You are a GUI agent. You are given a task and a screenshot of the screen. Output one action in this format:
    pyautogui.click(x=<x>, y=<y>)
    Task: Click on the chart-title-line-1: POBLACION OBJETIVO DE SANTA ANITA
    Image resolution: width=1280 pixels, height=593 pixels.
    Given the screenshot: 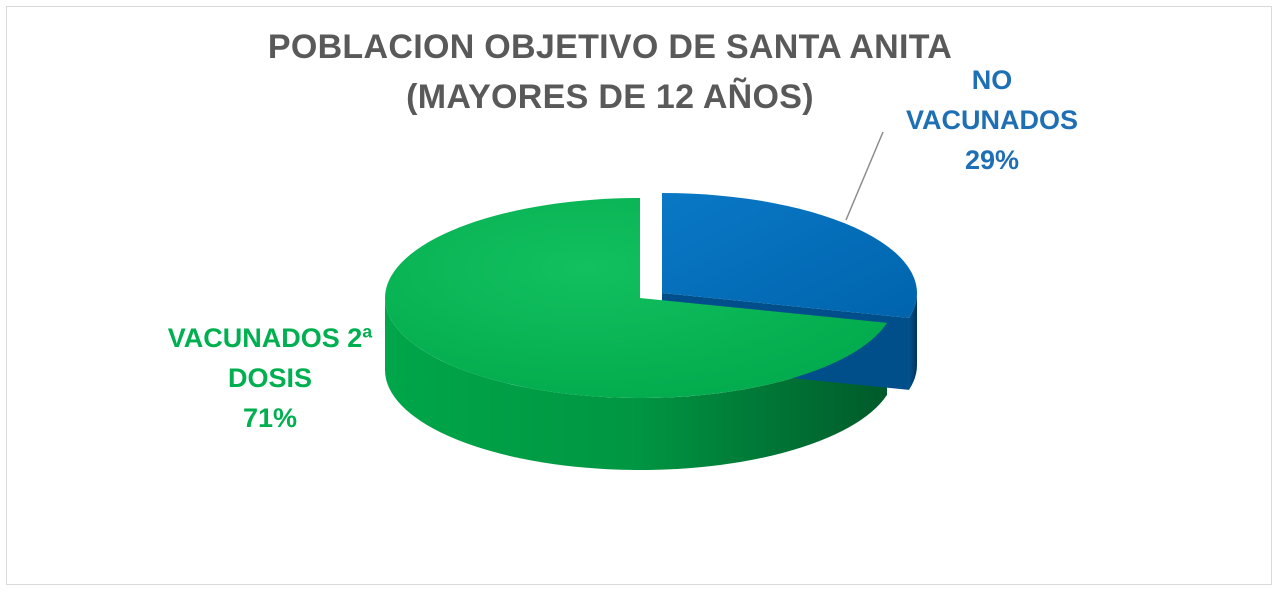 What is the action you would take?
    pyautogui.click(x=610, y=47)
    